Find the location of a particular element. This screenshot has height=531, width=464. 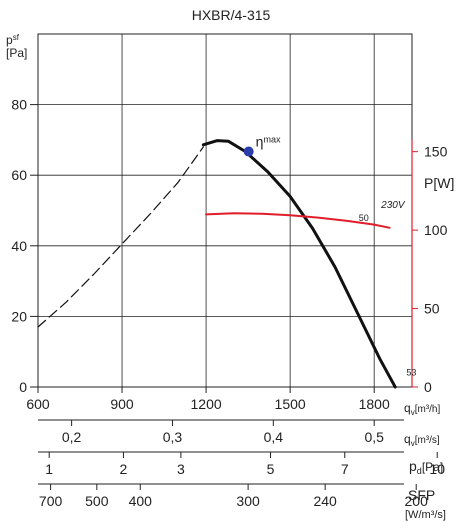

scale-sfp-unit: [W/m³/s] is located at coordinates (425, 515).